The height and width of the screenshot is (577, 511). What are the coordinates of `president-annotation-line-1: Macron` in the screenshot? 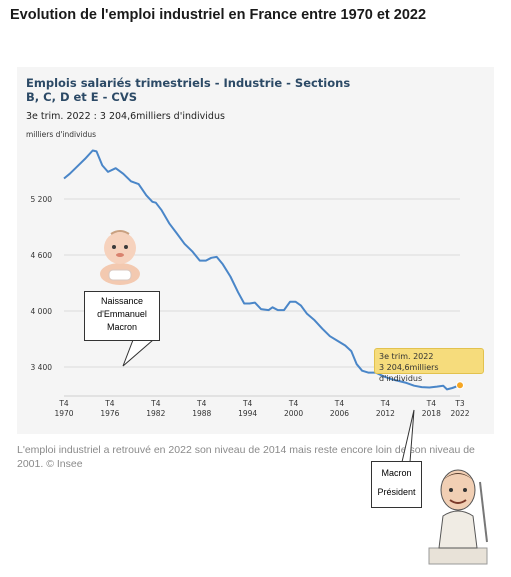 It's located at (396, 473).